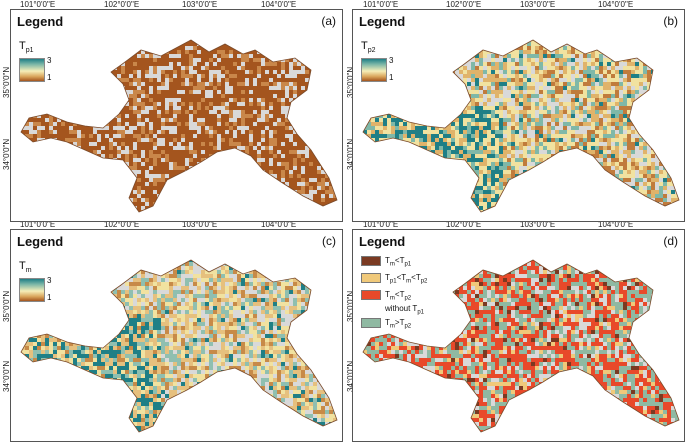  What do you see at coordinates (406, 280) in the screenshot?
I see `legend-category-label: Tp1<Tm<Tp2` at bounding box center [406, 280].